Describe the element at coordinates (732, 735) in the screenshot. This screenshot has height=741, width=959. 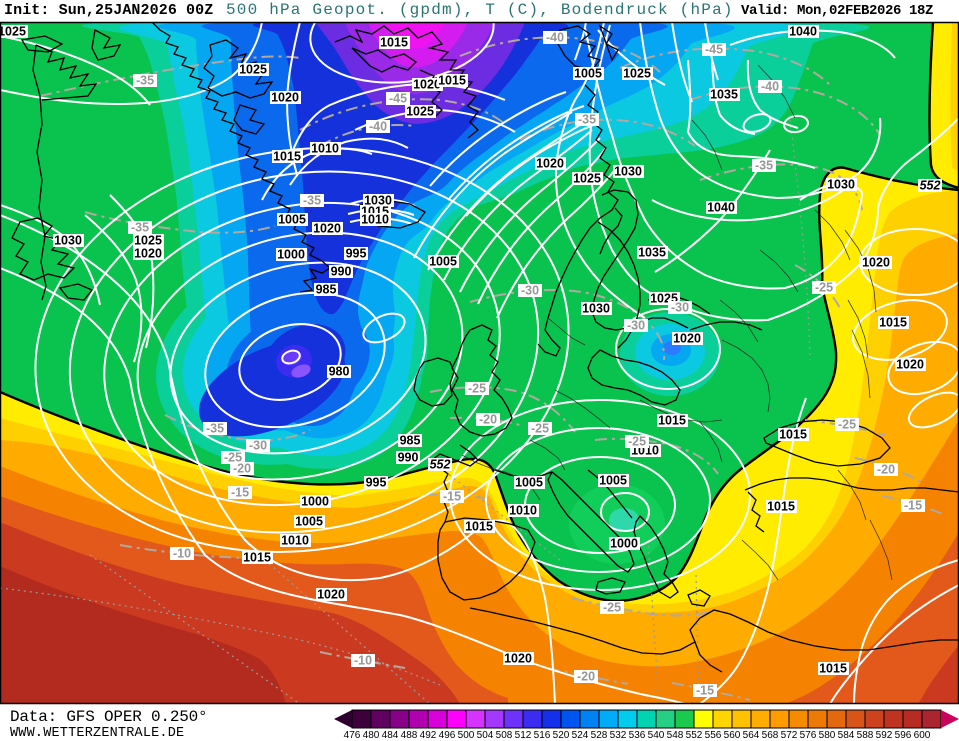
I see `svg-text: 560` at that location.